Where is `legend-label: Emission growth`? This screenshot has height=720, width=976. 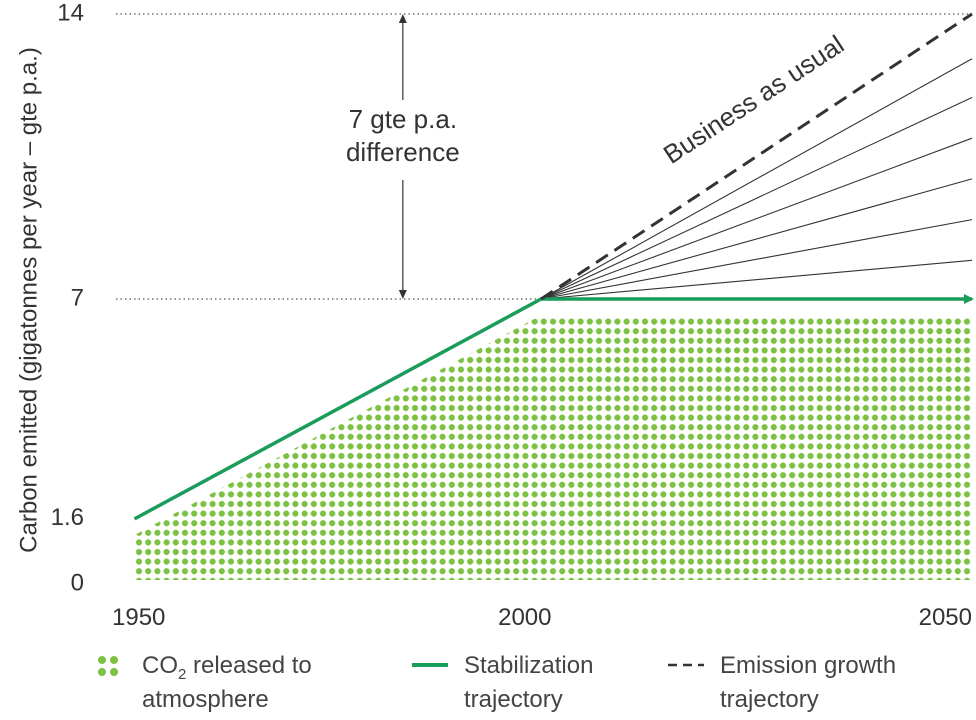 legend-label: Emission growth is located at coordinates (808, 665).